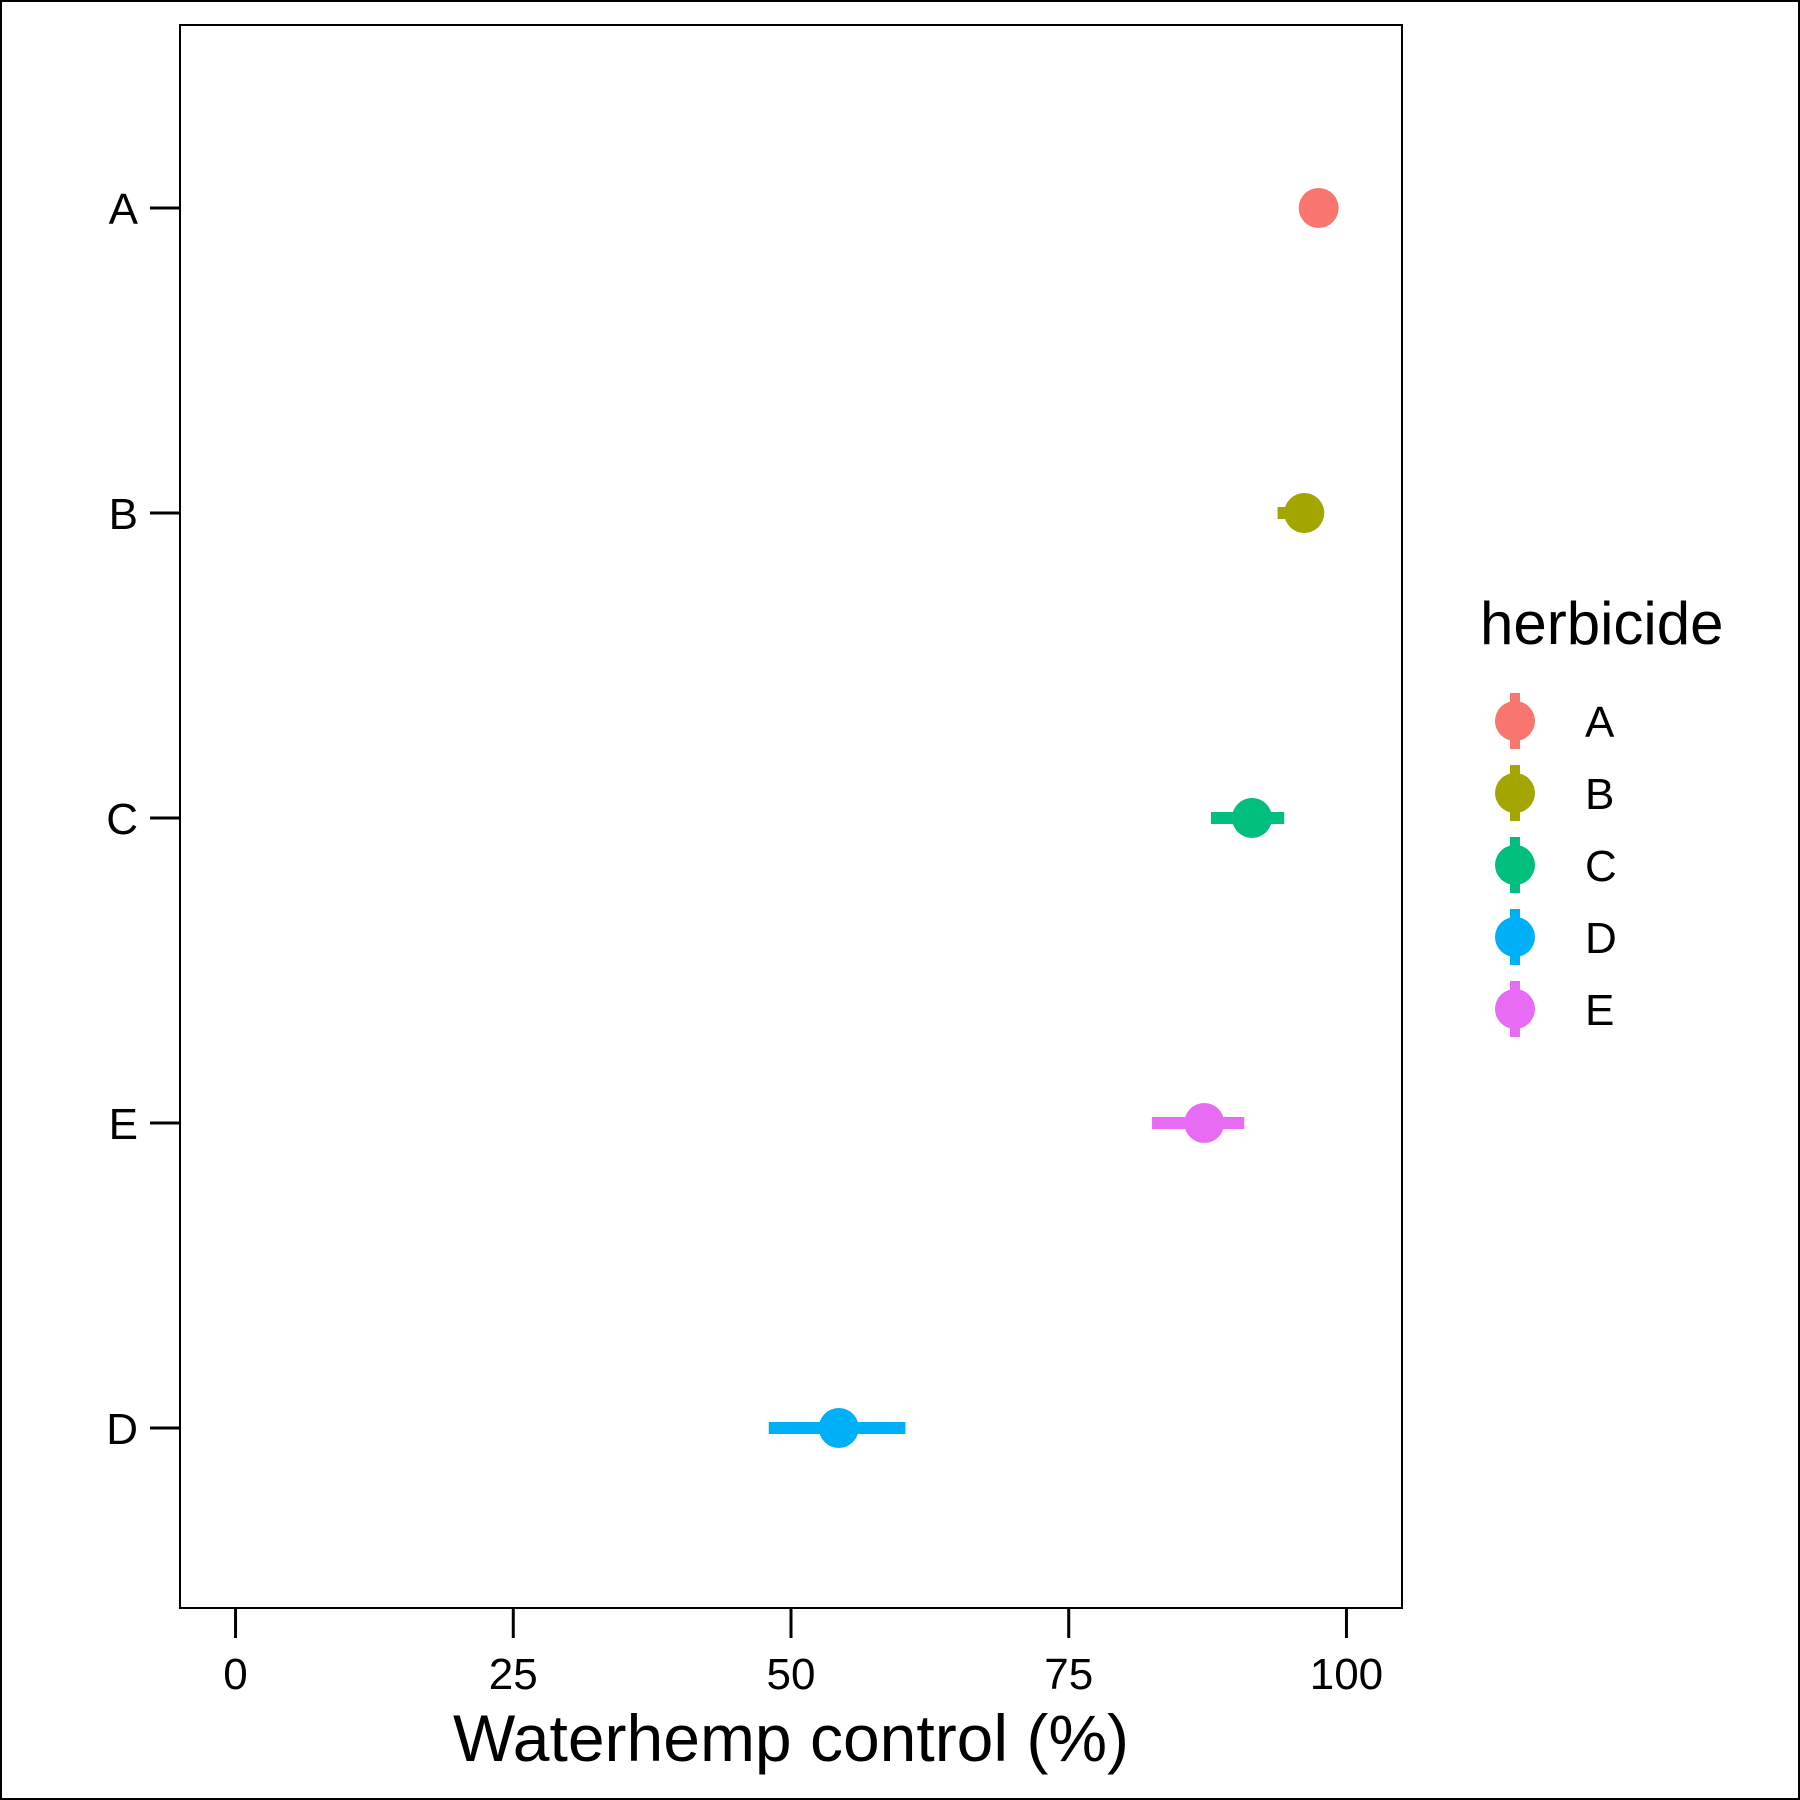 The height and width of the screenshot is (1800, 1800). Describe the element at coordinates (123, 1124) in the screenshot. I see `y-tick-label-e: E` at that location.